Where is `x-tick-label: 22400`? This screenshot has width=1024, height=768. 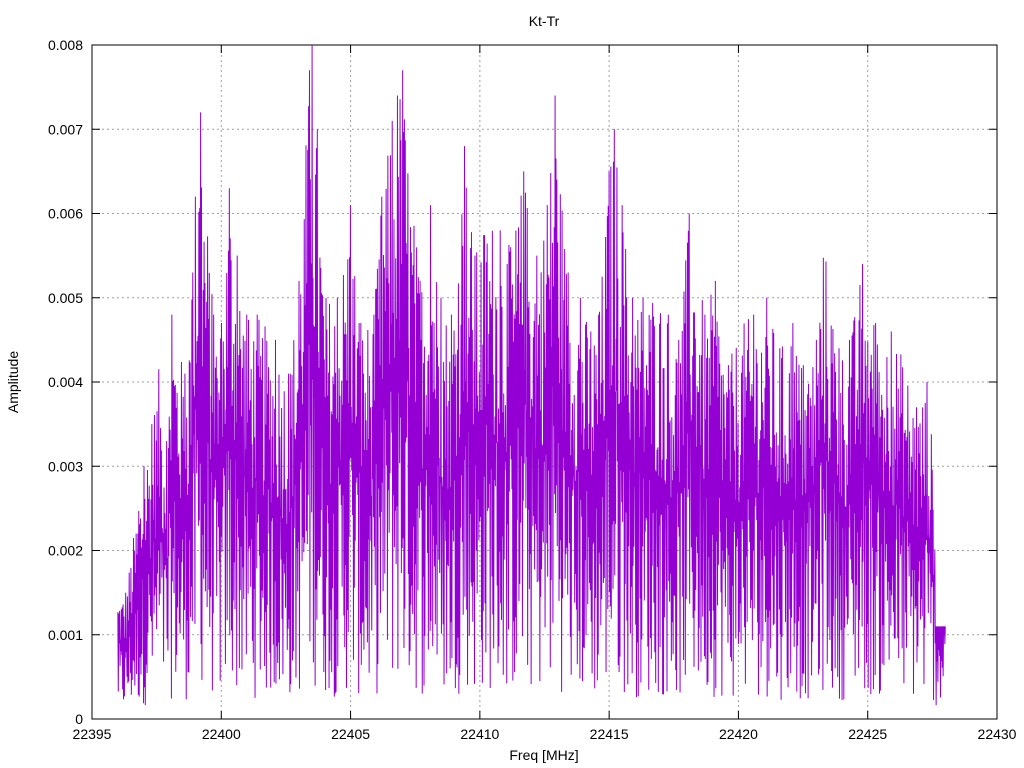 x-tick-label: 22400 is located at coordinates (221, 734).